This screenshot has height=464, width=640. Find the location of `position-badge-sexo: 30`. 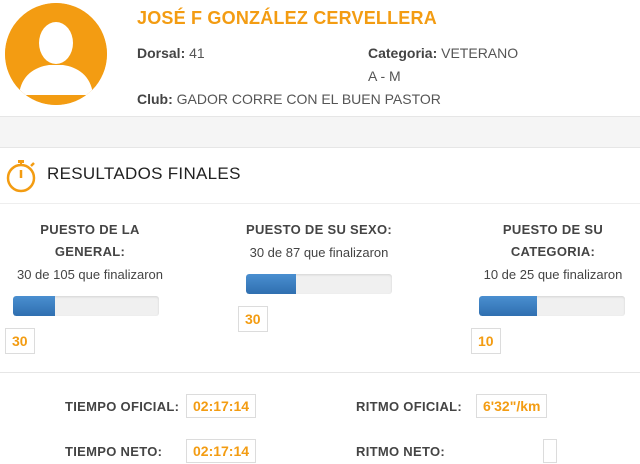

position-badge-sexo: 30 is located at coordinates (253, 319).